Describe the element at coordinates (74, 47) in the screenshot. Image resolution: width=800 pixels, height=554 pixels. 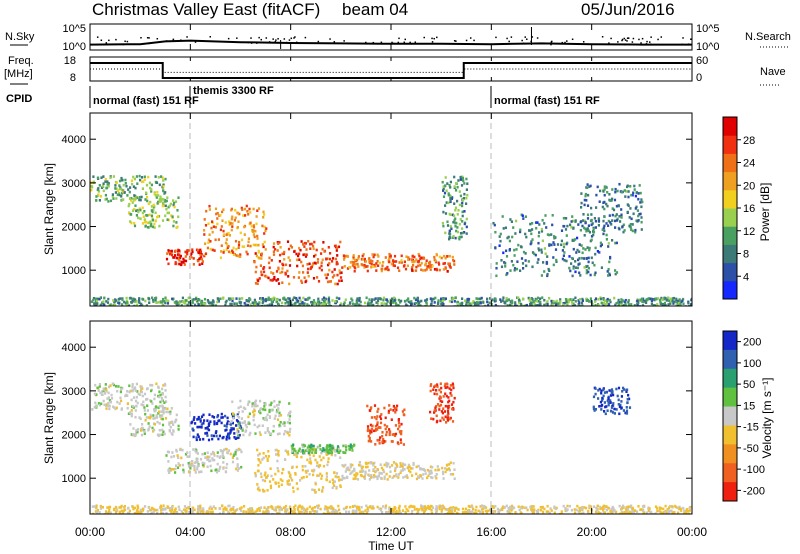
I see `nsky-tick-low: 10^0` at that location.